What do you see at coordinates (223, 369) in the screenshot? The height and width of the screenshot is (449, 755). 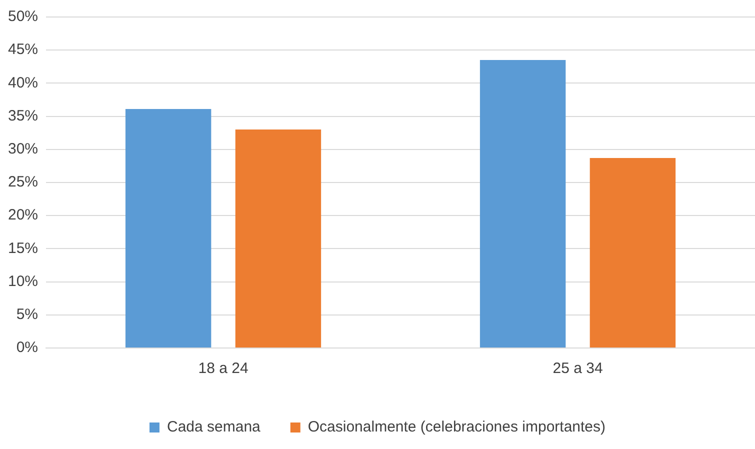 I see `x-tick-label: 18 a 24` at bounding box center [223, 369].